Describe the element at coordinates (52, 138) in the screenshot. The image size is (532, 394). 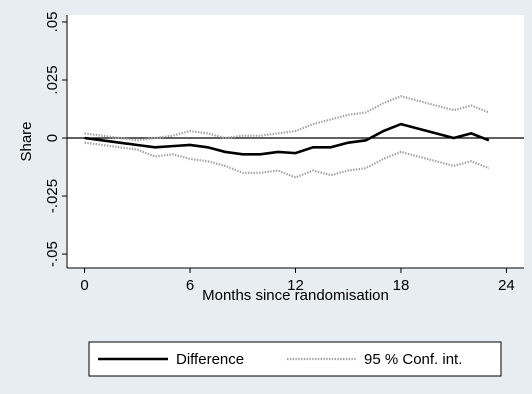
I see `y-tick-label: 0` at that location.